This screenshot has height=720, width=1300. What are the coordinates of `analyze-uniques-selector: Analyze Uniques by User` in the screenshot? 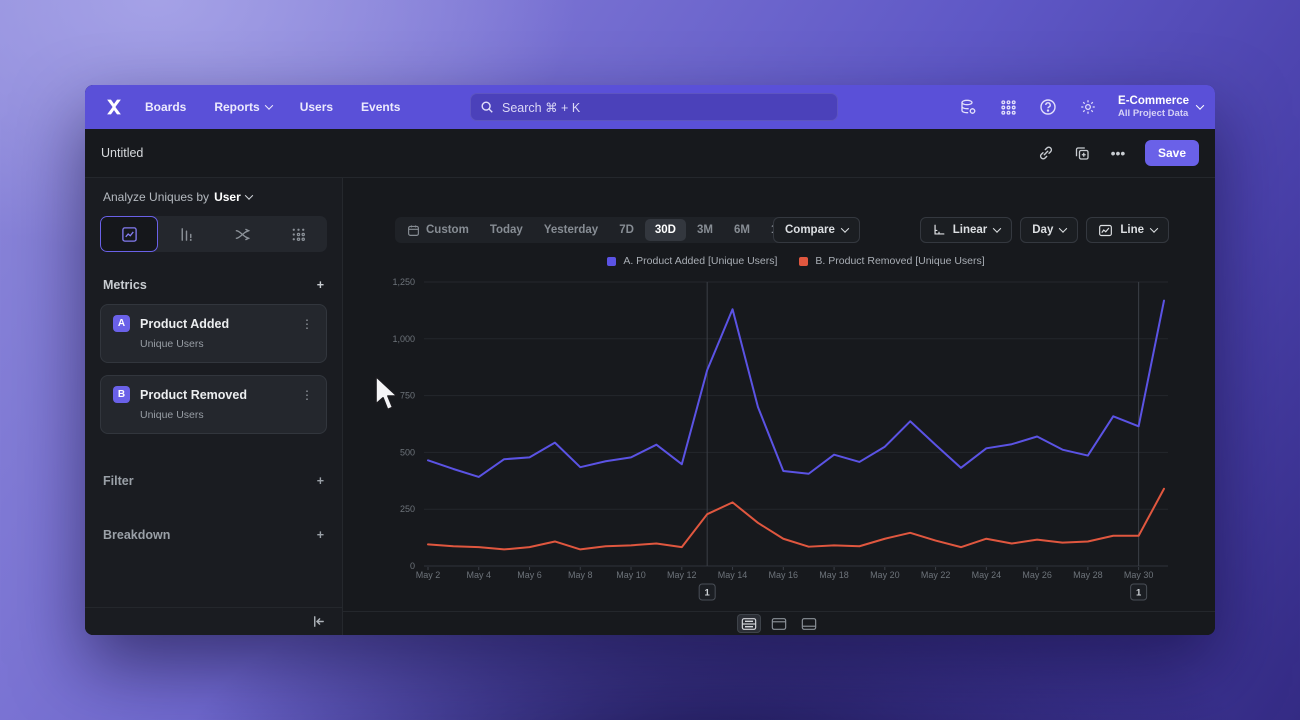 It's located at (213, 197).